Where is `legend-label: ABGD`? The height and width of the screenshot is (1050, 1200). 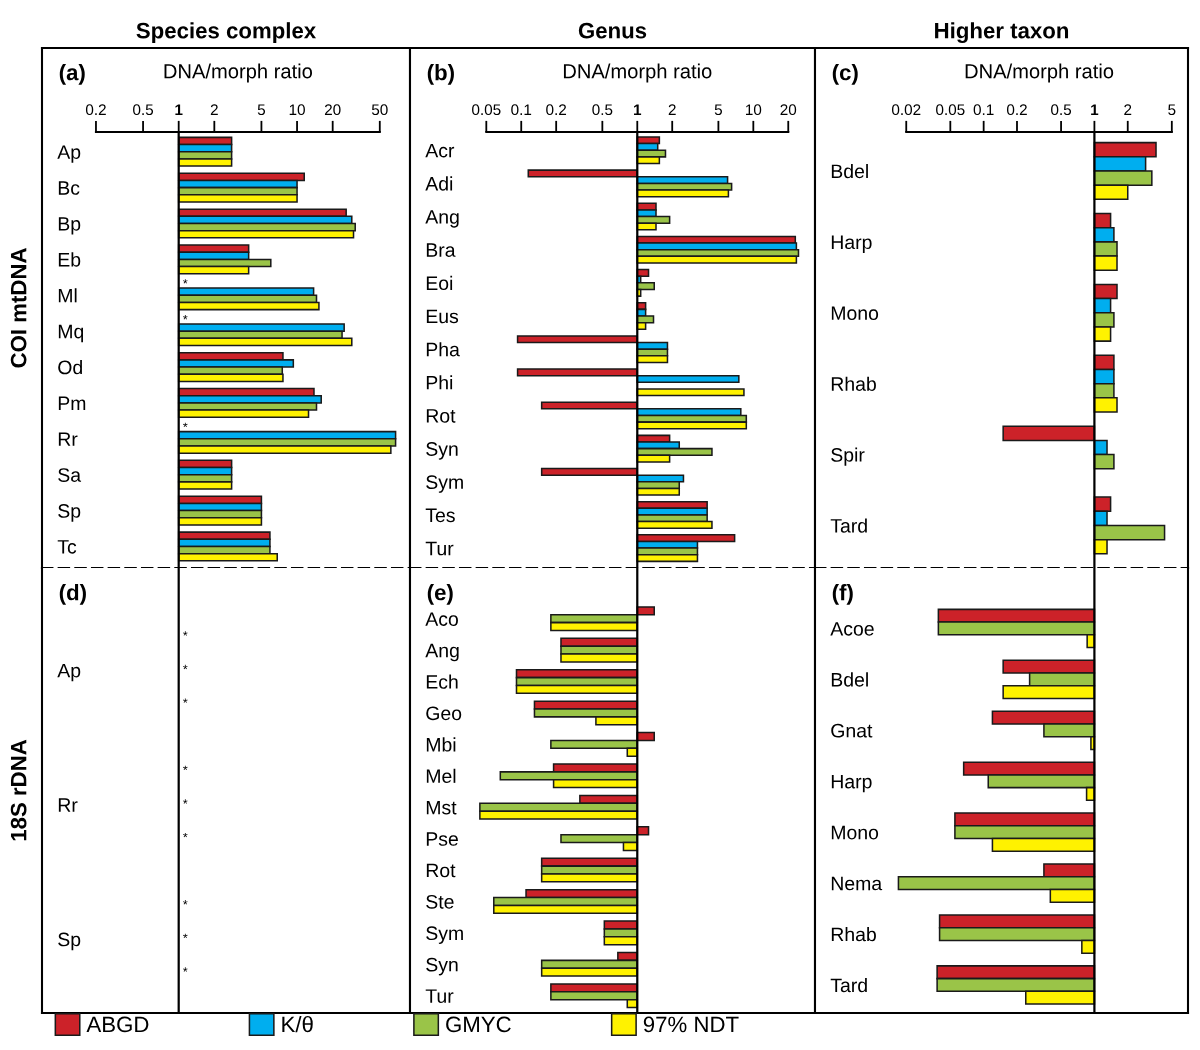
legend-label: ABGD is located at coordinates (117, 1024).